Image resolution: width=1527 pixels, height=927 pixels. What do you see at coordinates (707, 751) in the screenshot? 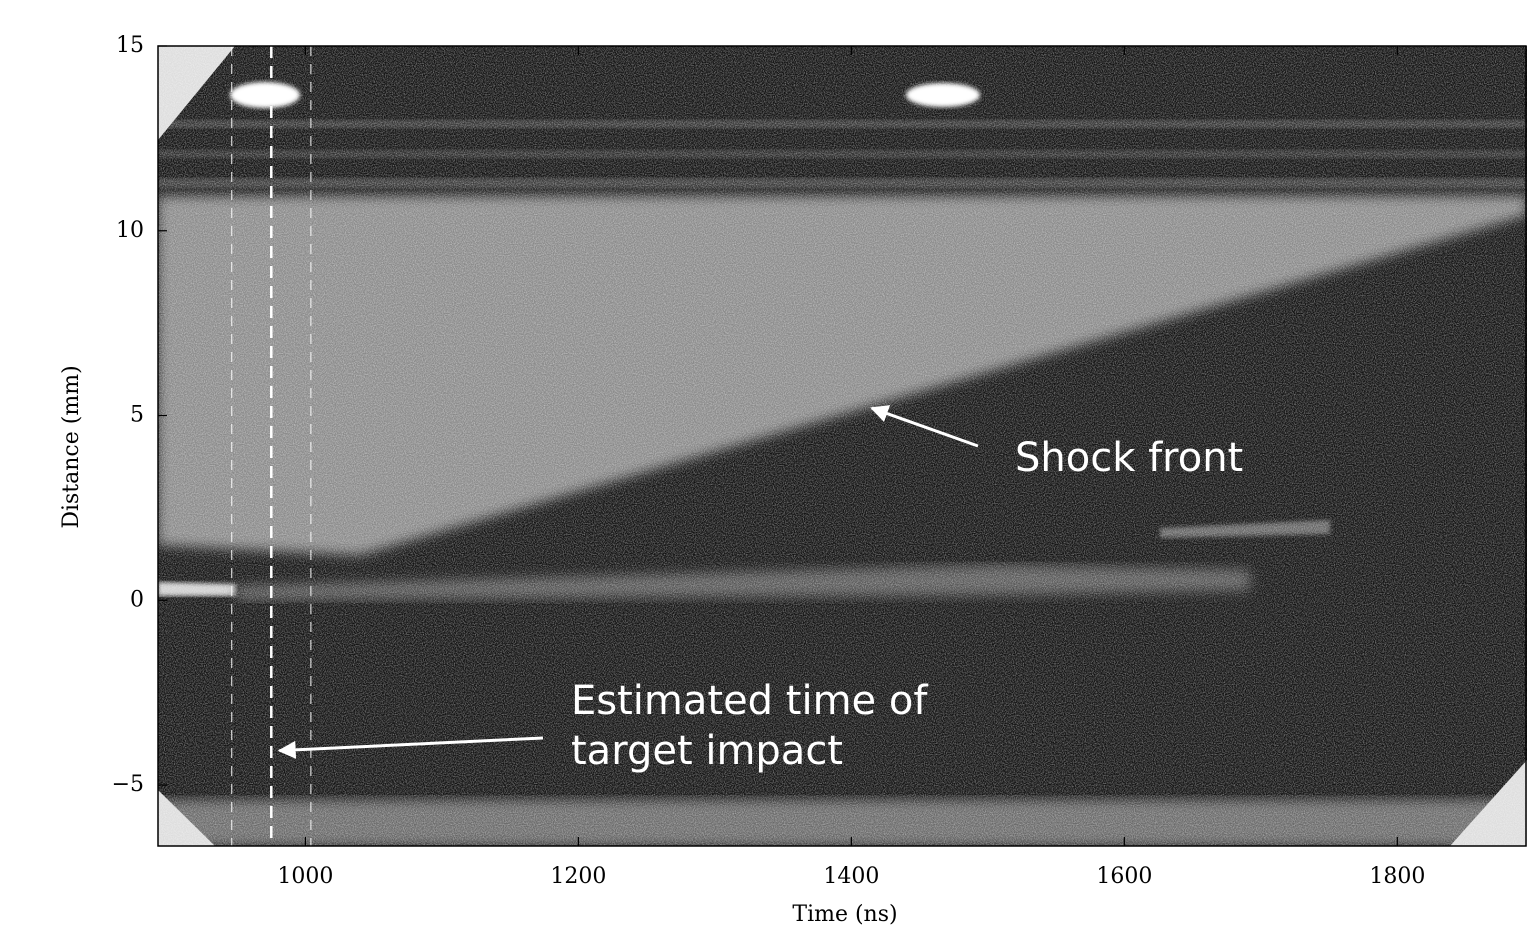
I see `annotation-text: target impact` at bounding box center [707, 751].